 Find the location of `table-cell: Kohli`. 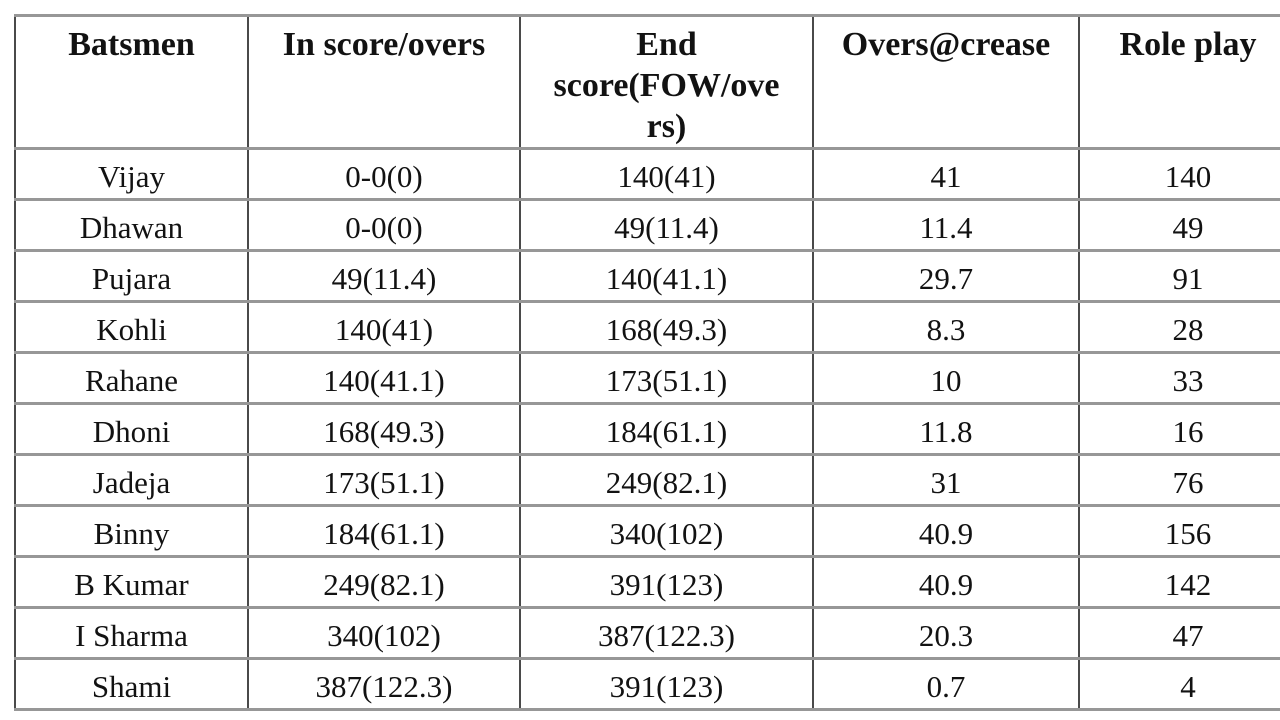

table-cell: Kohli is located at coordinates (131, 327).